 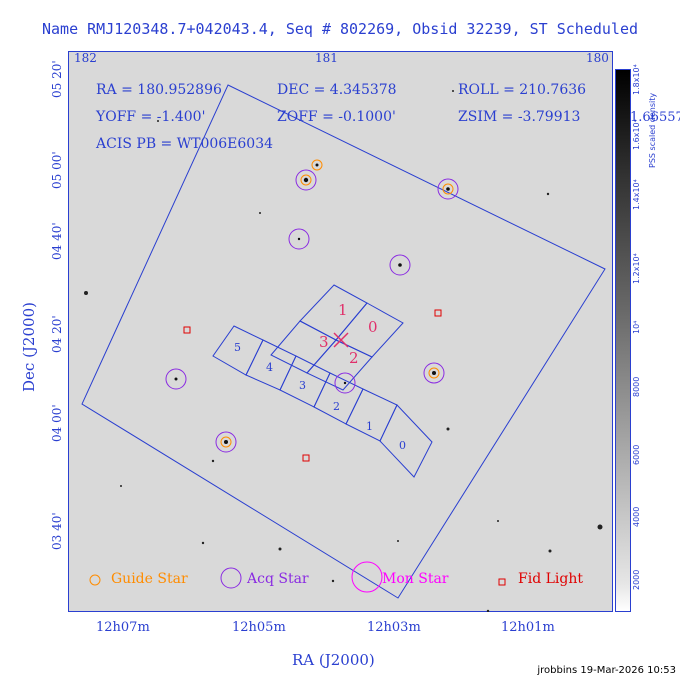 What do you see at coordinates (259, 627) in the screenshot?
I see `bottom-tick-label: 12h05m` at bounding box center [259, 627].